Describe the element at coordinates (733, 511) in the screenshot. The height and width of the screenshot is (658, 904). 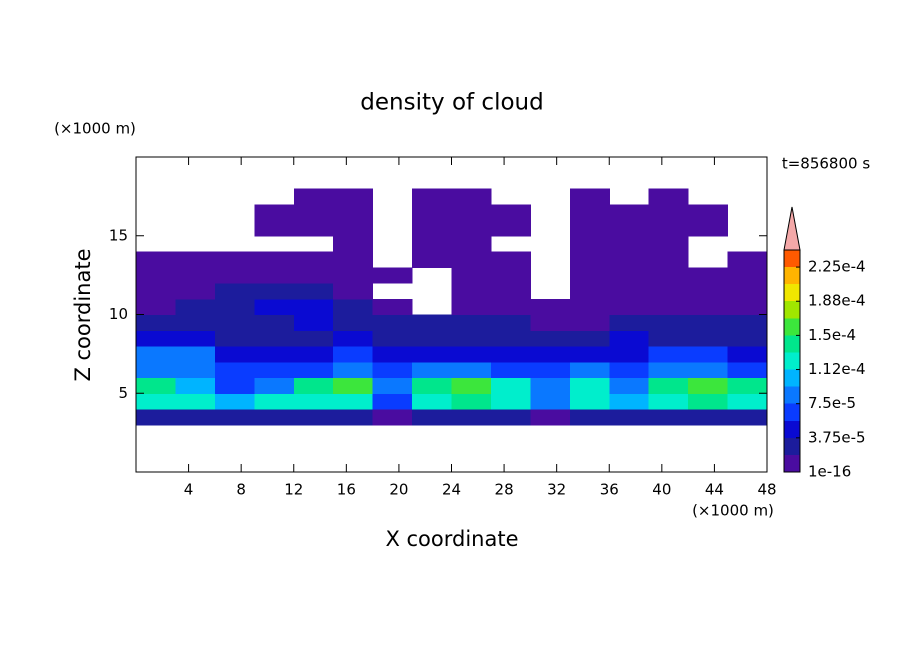
I see `x-unit: (×1000 m)` at that location.